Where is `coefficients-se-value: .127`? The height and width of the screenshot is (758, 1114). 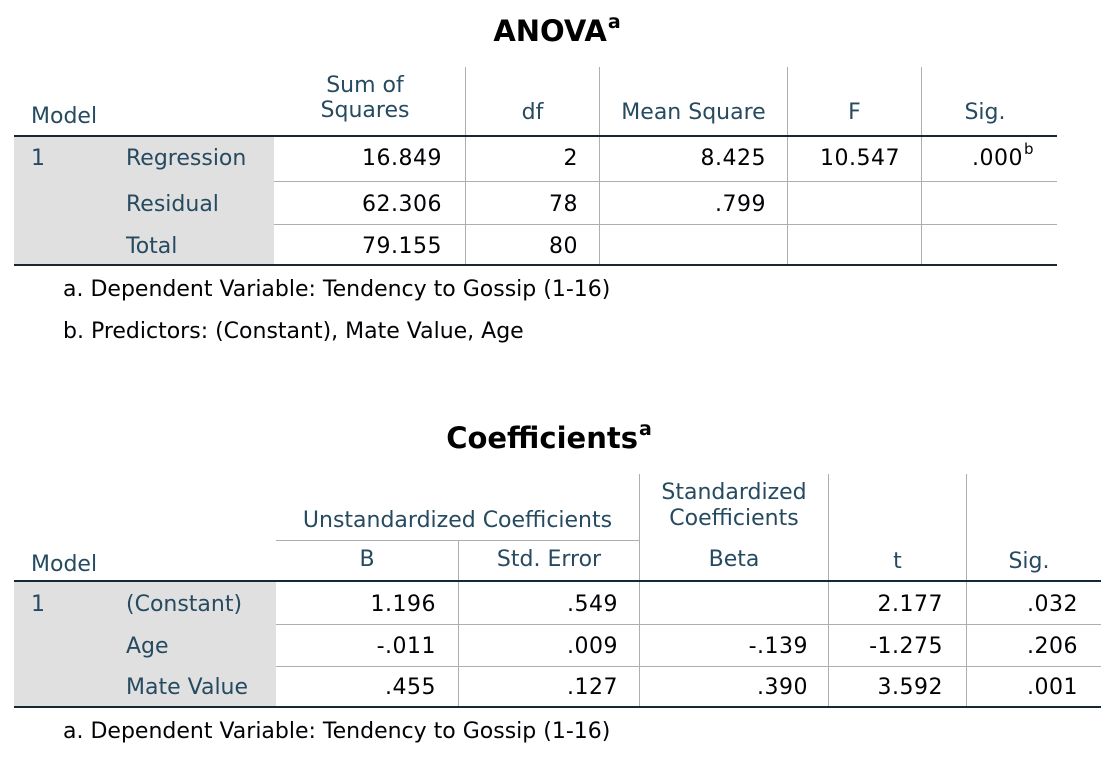 coefficients-se-value: .127 is located at coordinates (592, 687).